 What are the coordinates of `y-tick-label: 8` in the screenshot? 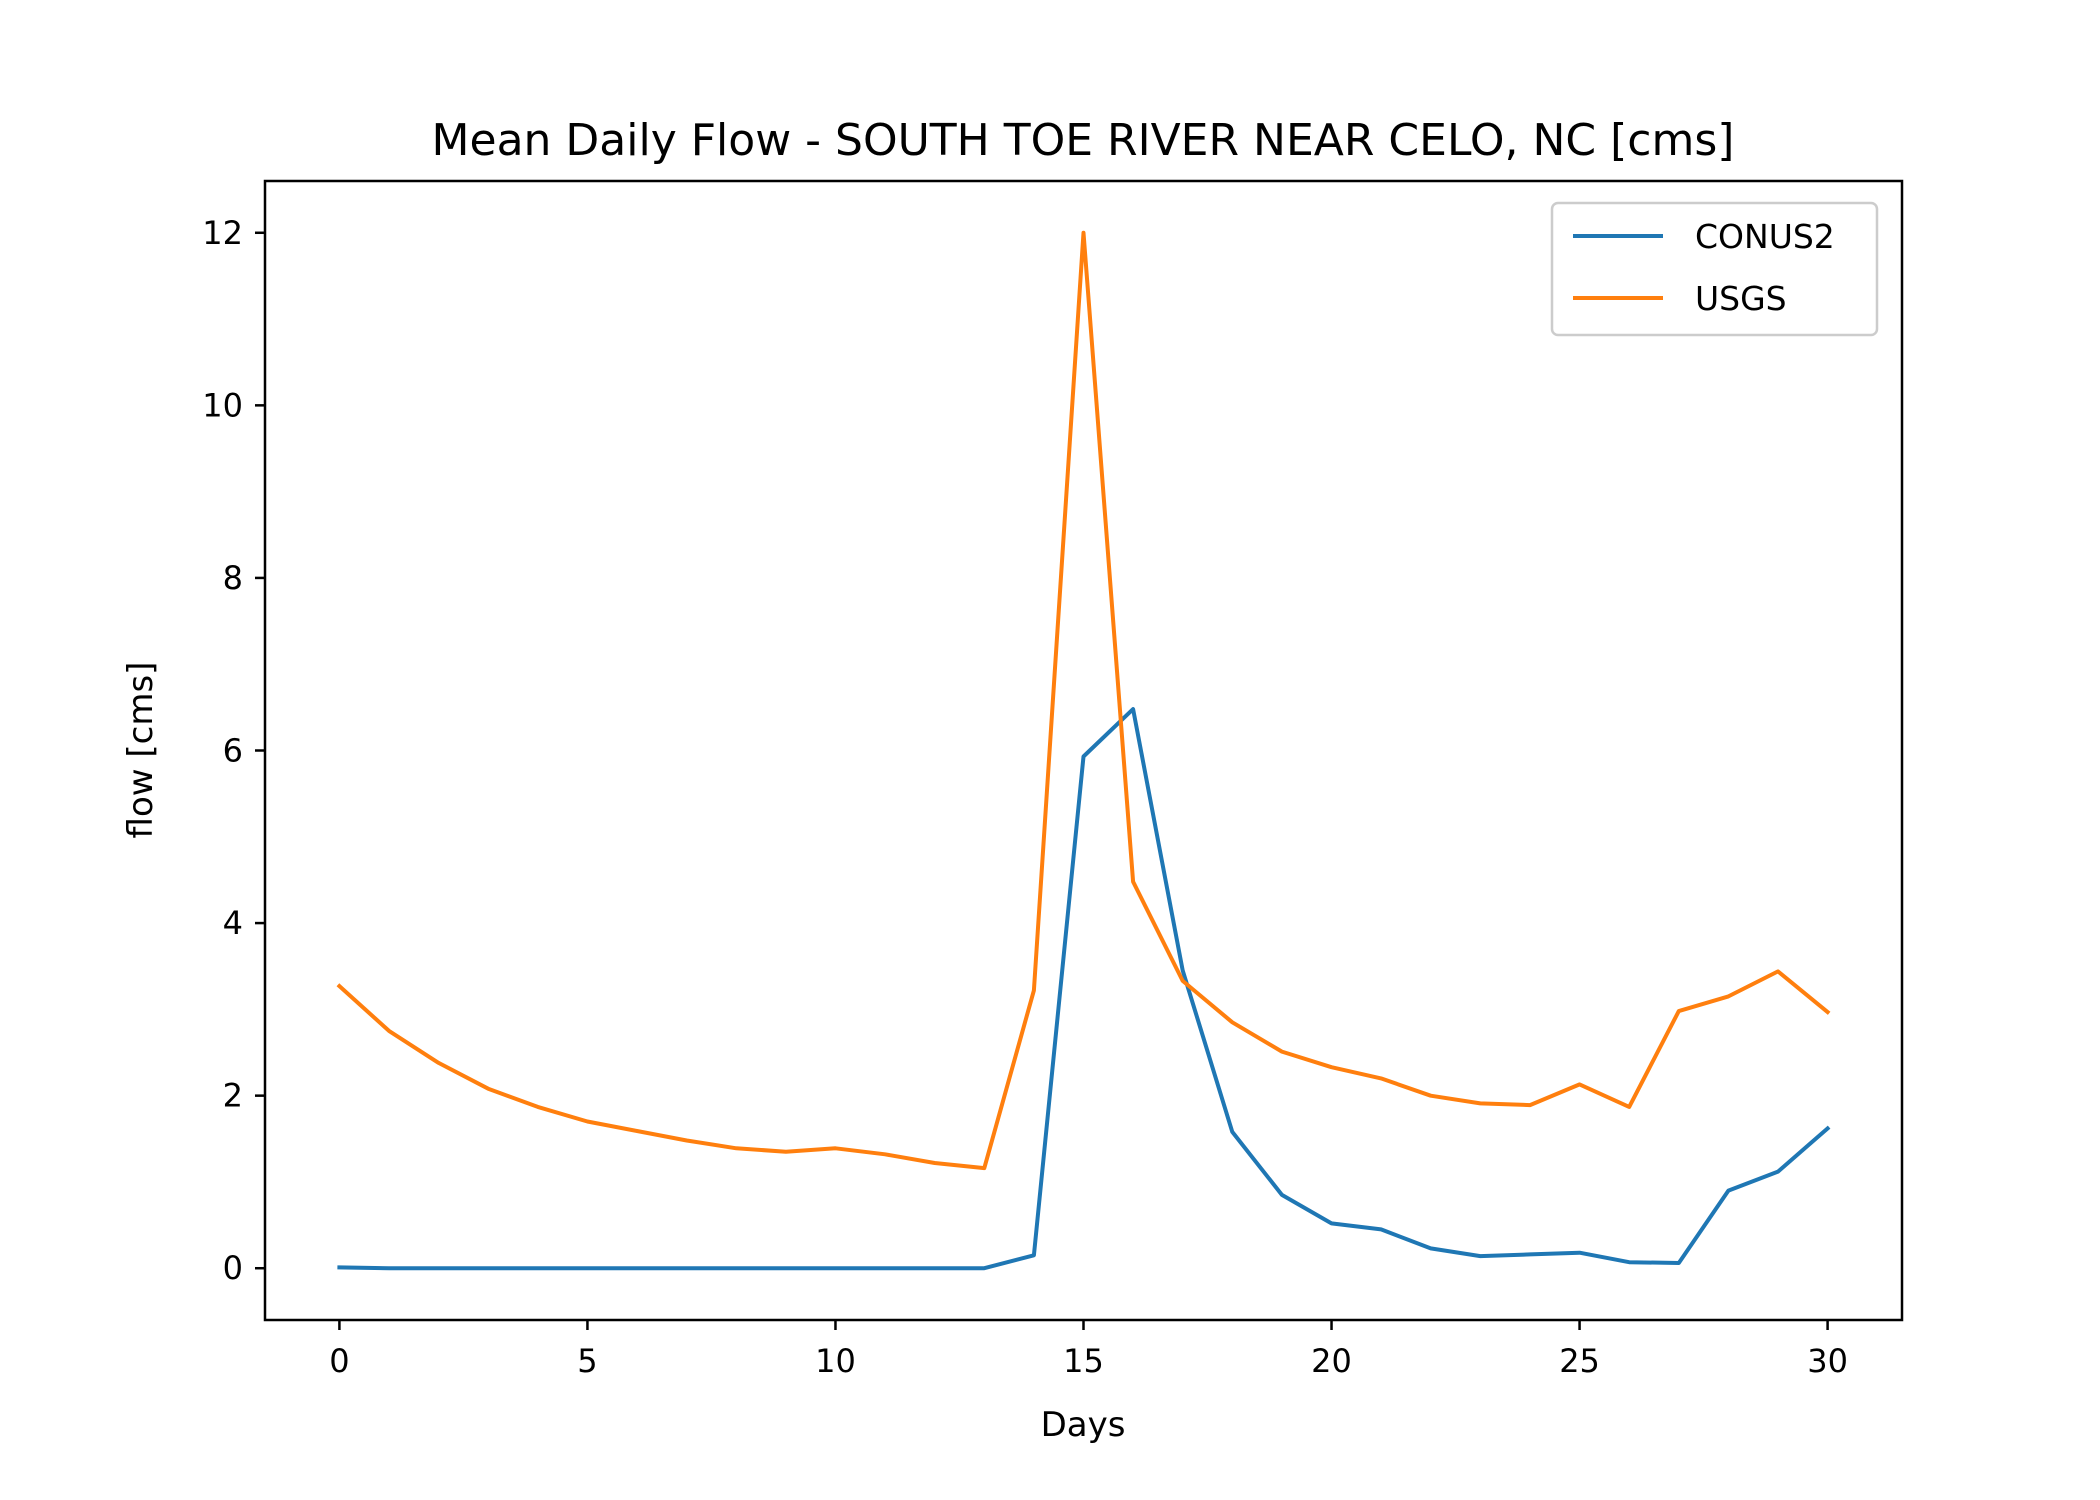 It's located at (233, 578).